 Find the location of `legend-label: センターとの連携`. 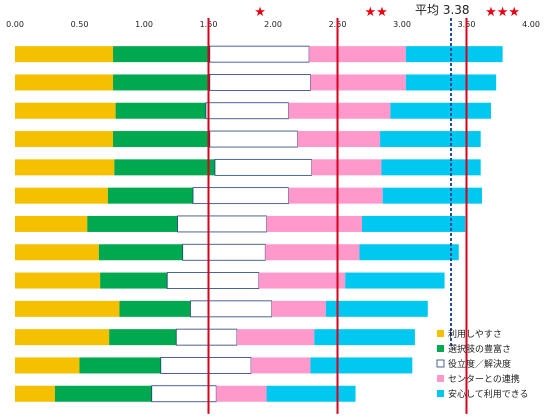

legend-label: センターとの連携 is located at coordinates (484, 379).